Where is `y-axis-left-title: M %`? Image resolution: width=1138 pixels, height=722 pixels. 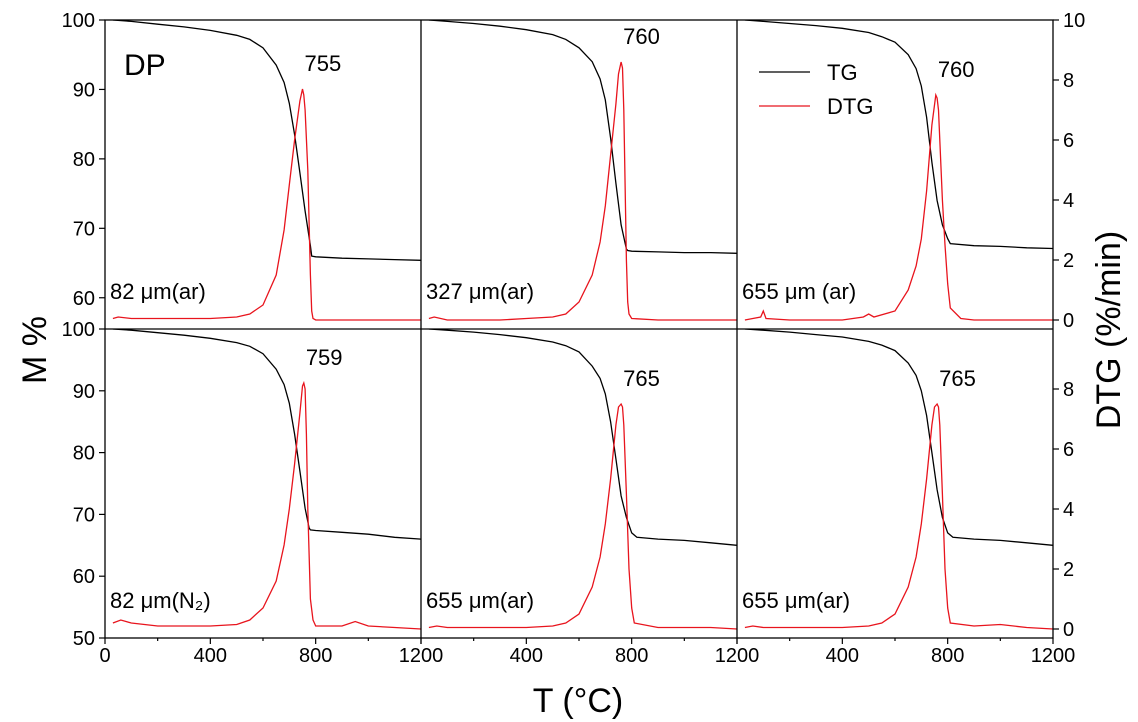
y-axis-left-title: M % is located at coordinates (35, 350).